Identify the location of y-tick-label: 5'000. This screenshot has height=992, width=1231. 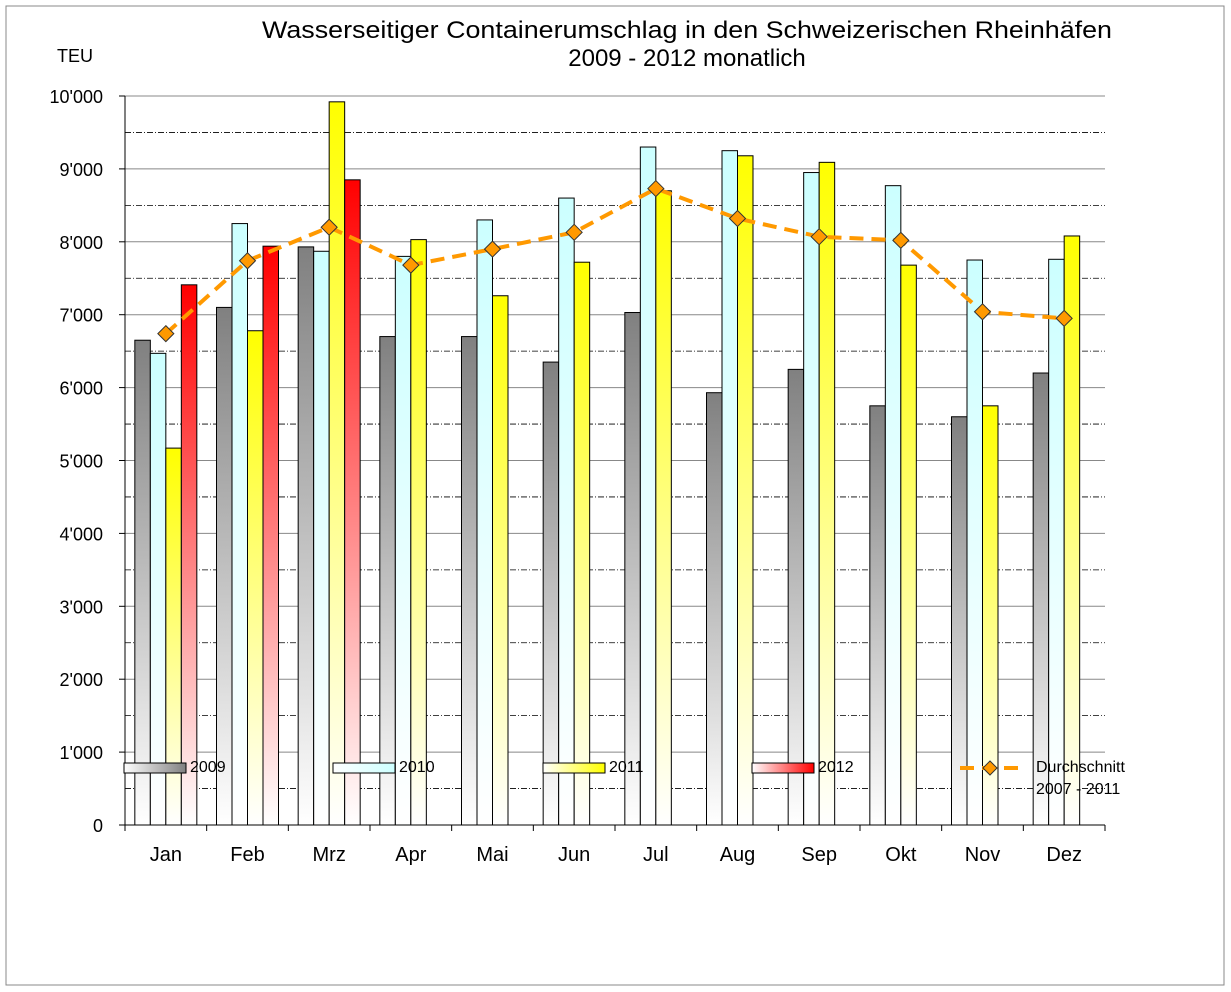
(81, 462).